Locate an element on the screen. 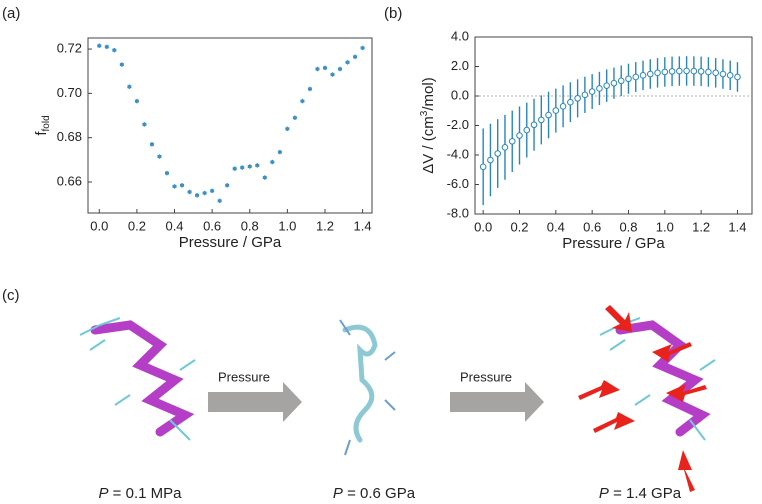 This screenshot has height=504, width=762. x-tick-label: 1.2 is located at coordinates (325, 225).